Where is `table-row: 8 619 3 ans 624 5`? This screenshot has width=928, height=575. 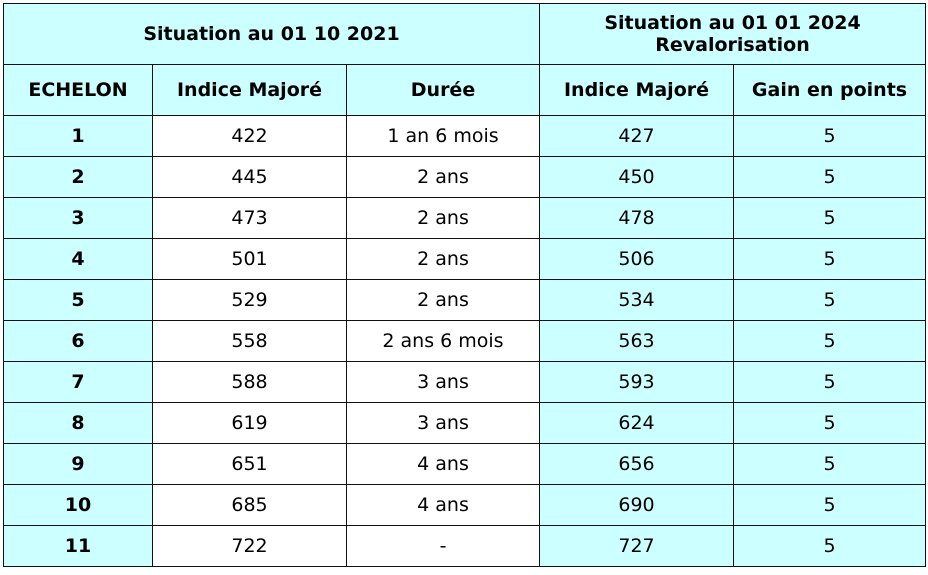 table-row: 8 619 3 ans 624 5 is located at coordinates (464, 423).